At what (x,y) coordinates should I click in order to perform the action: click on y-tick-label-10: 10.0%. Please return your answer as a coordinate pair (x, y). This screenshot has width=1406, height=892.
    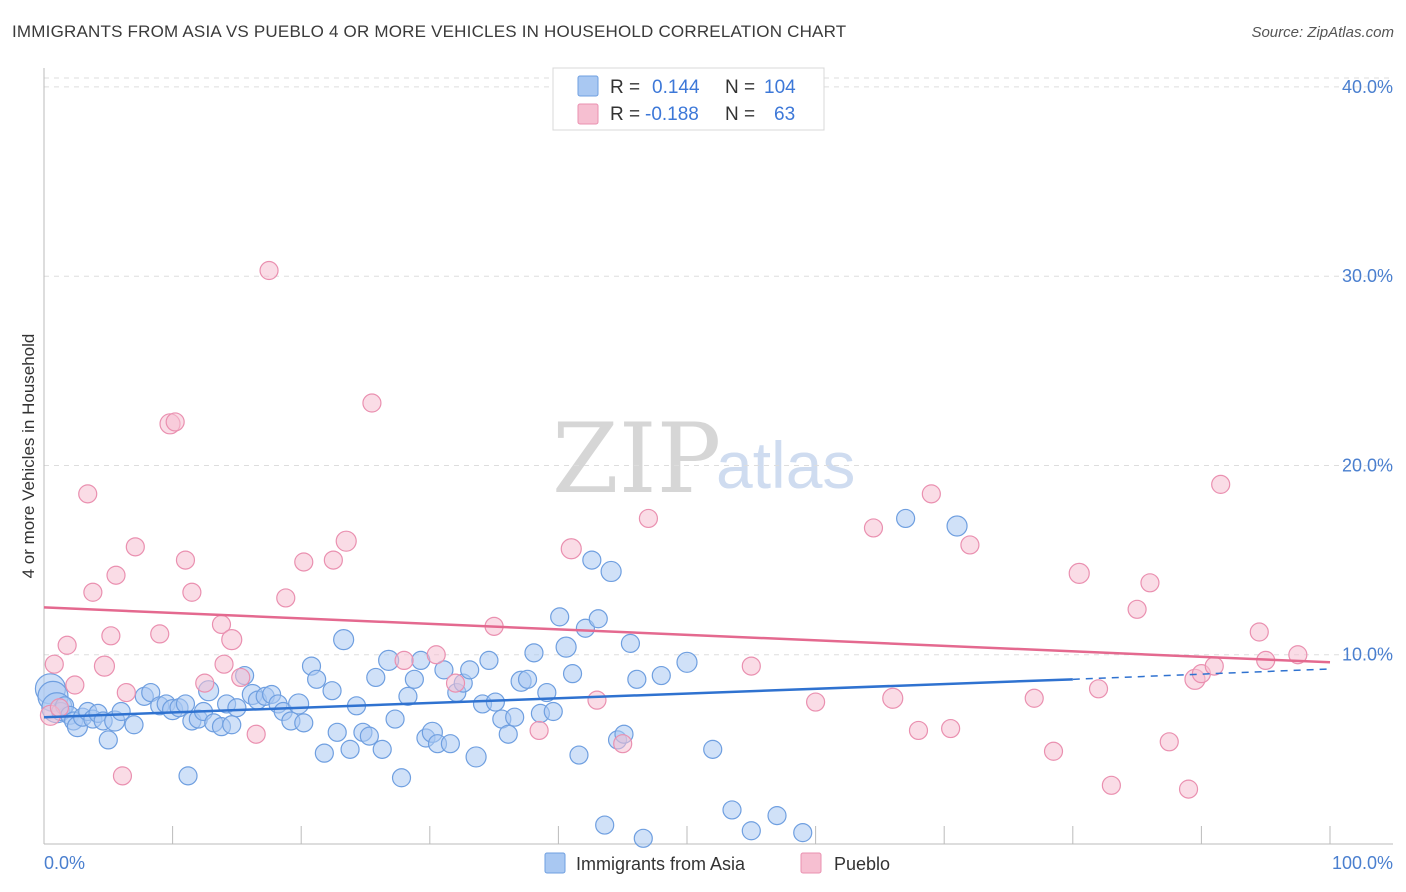
    Looking at the image, I should click on (1367, 655).